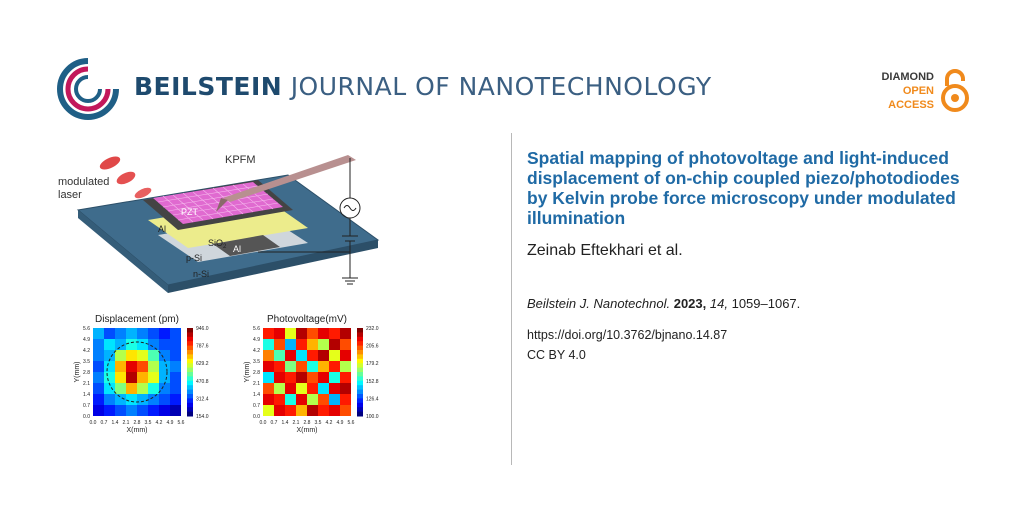 This screenshot has width=1024, height=512. Describe the element at coordinates (556, 355) in the screenshot. I see `license: CC BY 4.0` at that location.